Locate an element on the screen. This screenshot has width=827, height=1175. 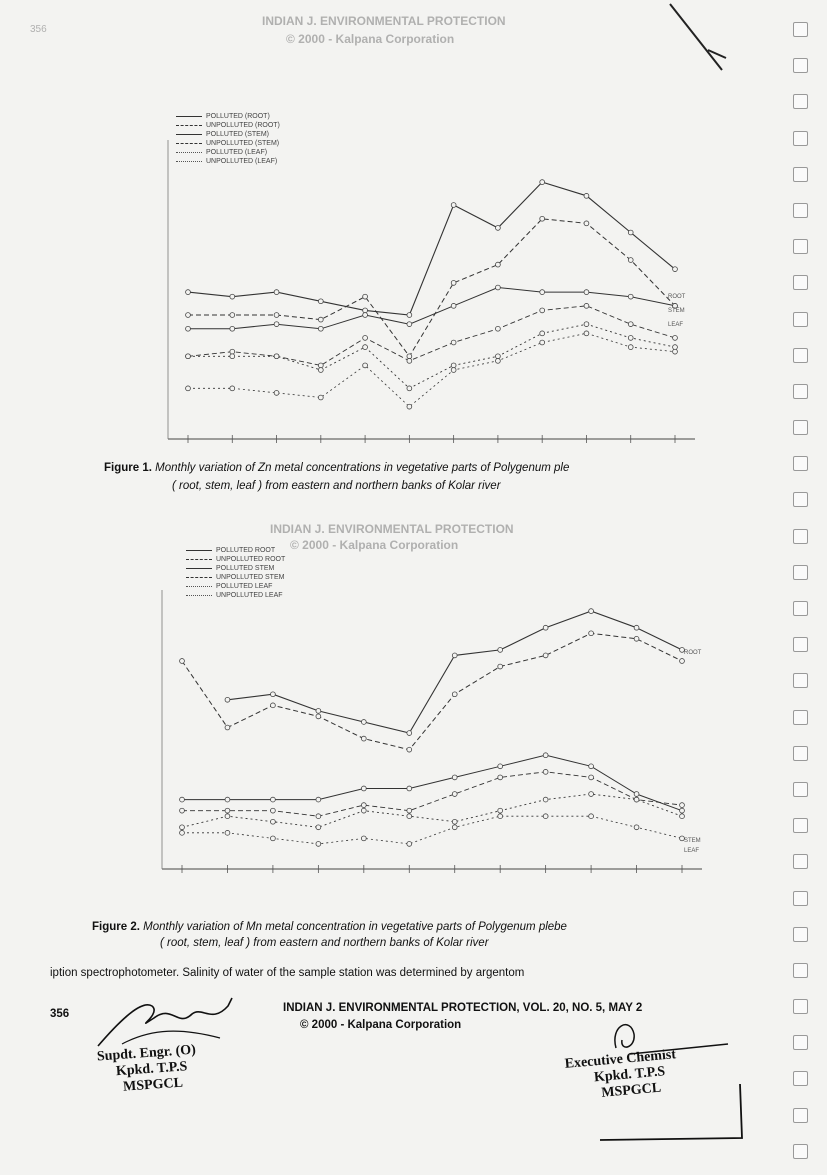
legend-label: UNPOLLUTED (STEM) is located at coordinates (243, 143).